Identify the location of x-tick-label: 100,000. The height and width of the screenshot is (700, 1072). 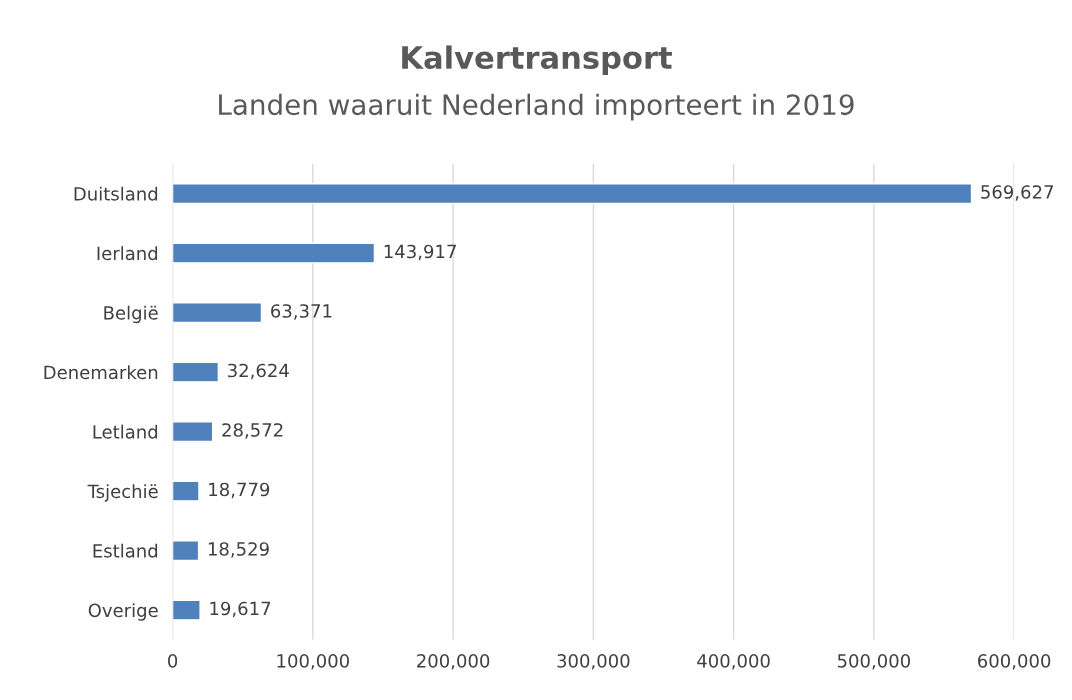
(313, 662).